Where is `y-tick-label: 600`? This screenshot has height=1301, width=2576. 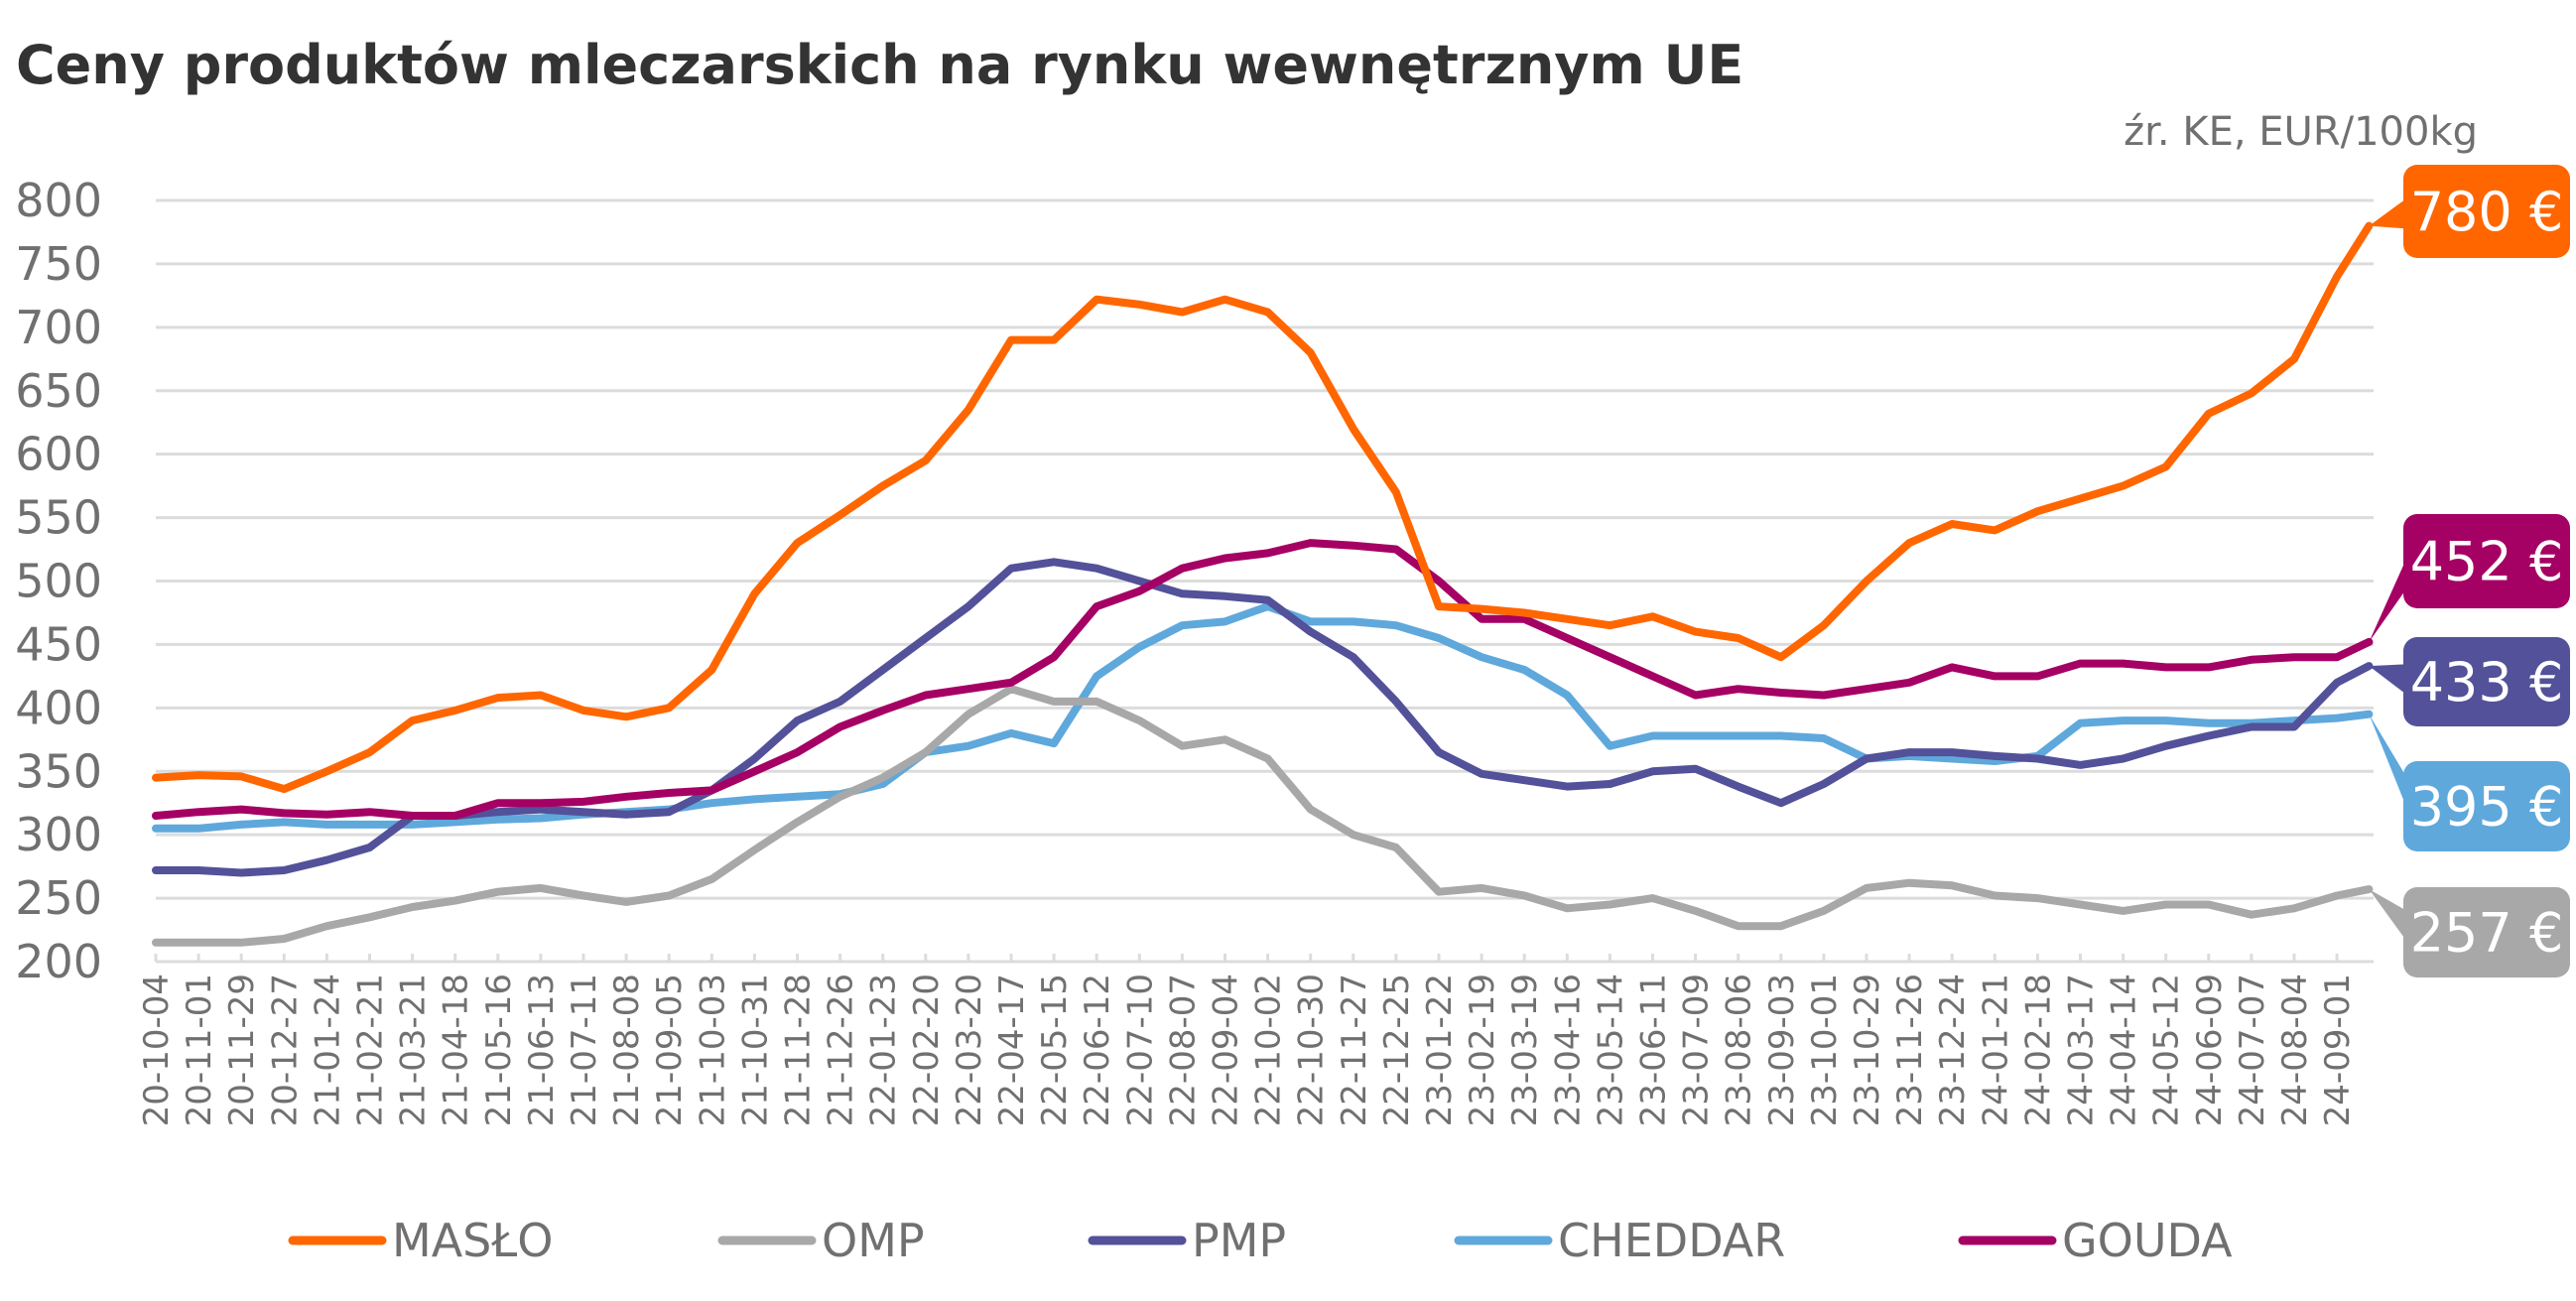 y-tick-label: 600 is located at coordinates (59, 454).